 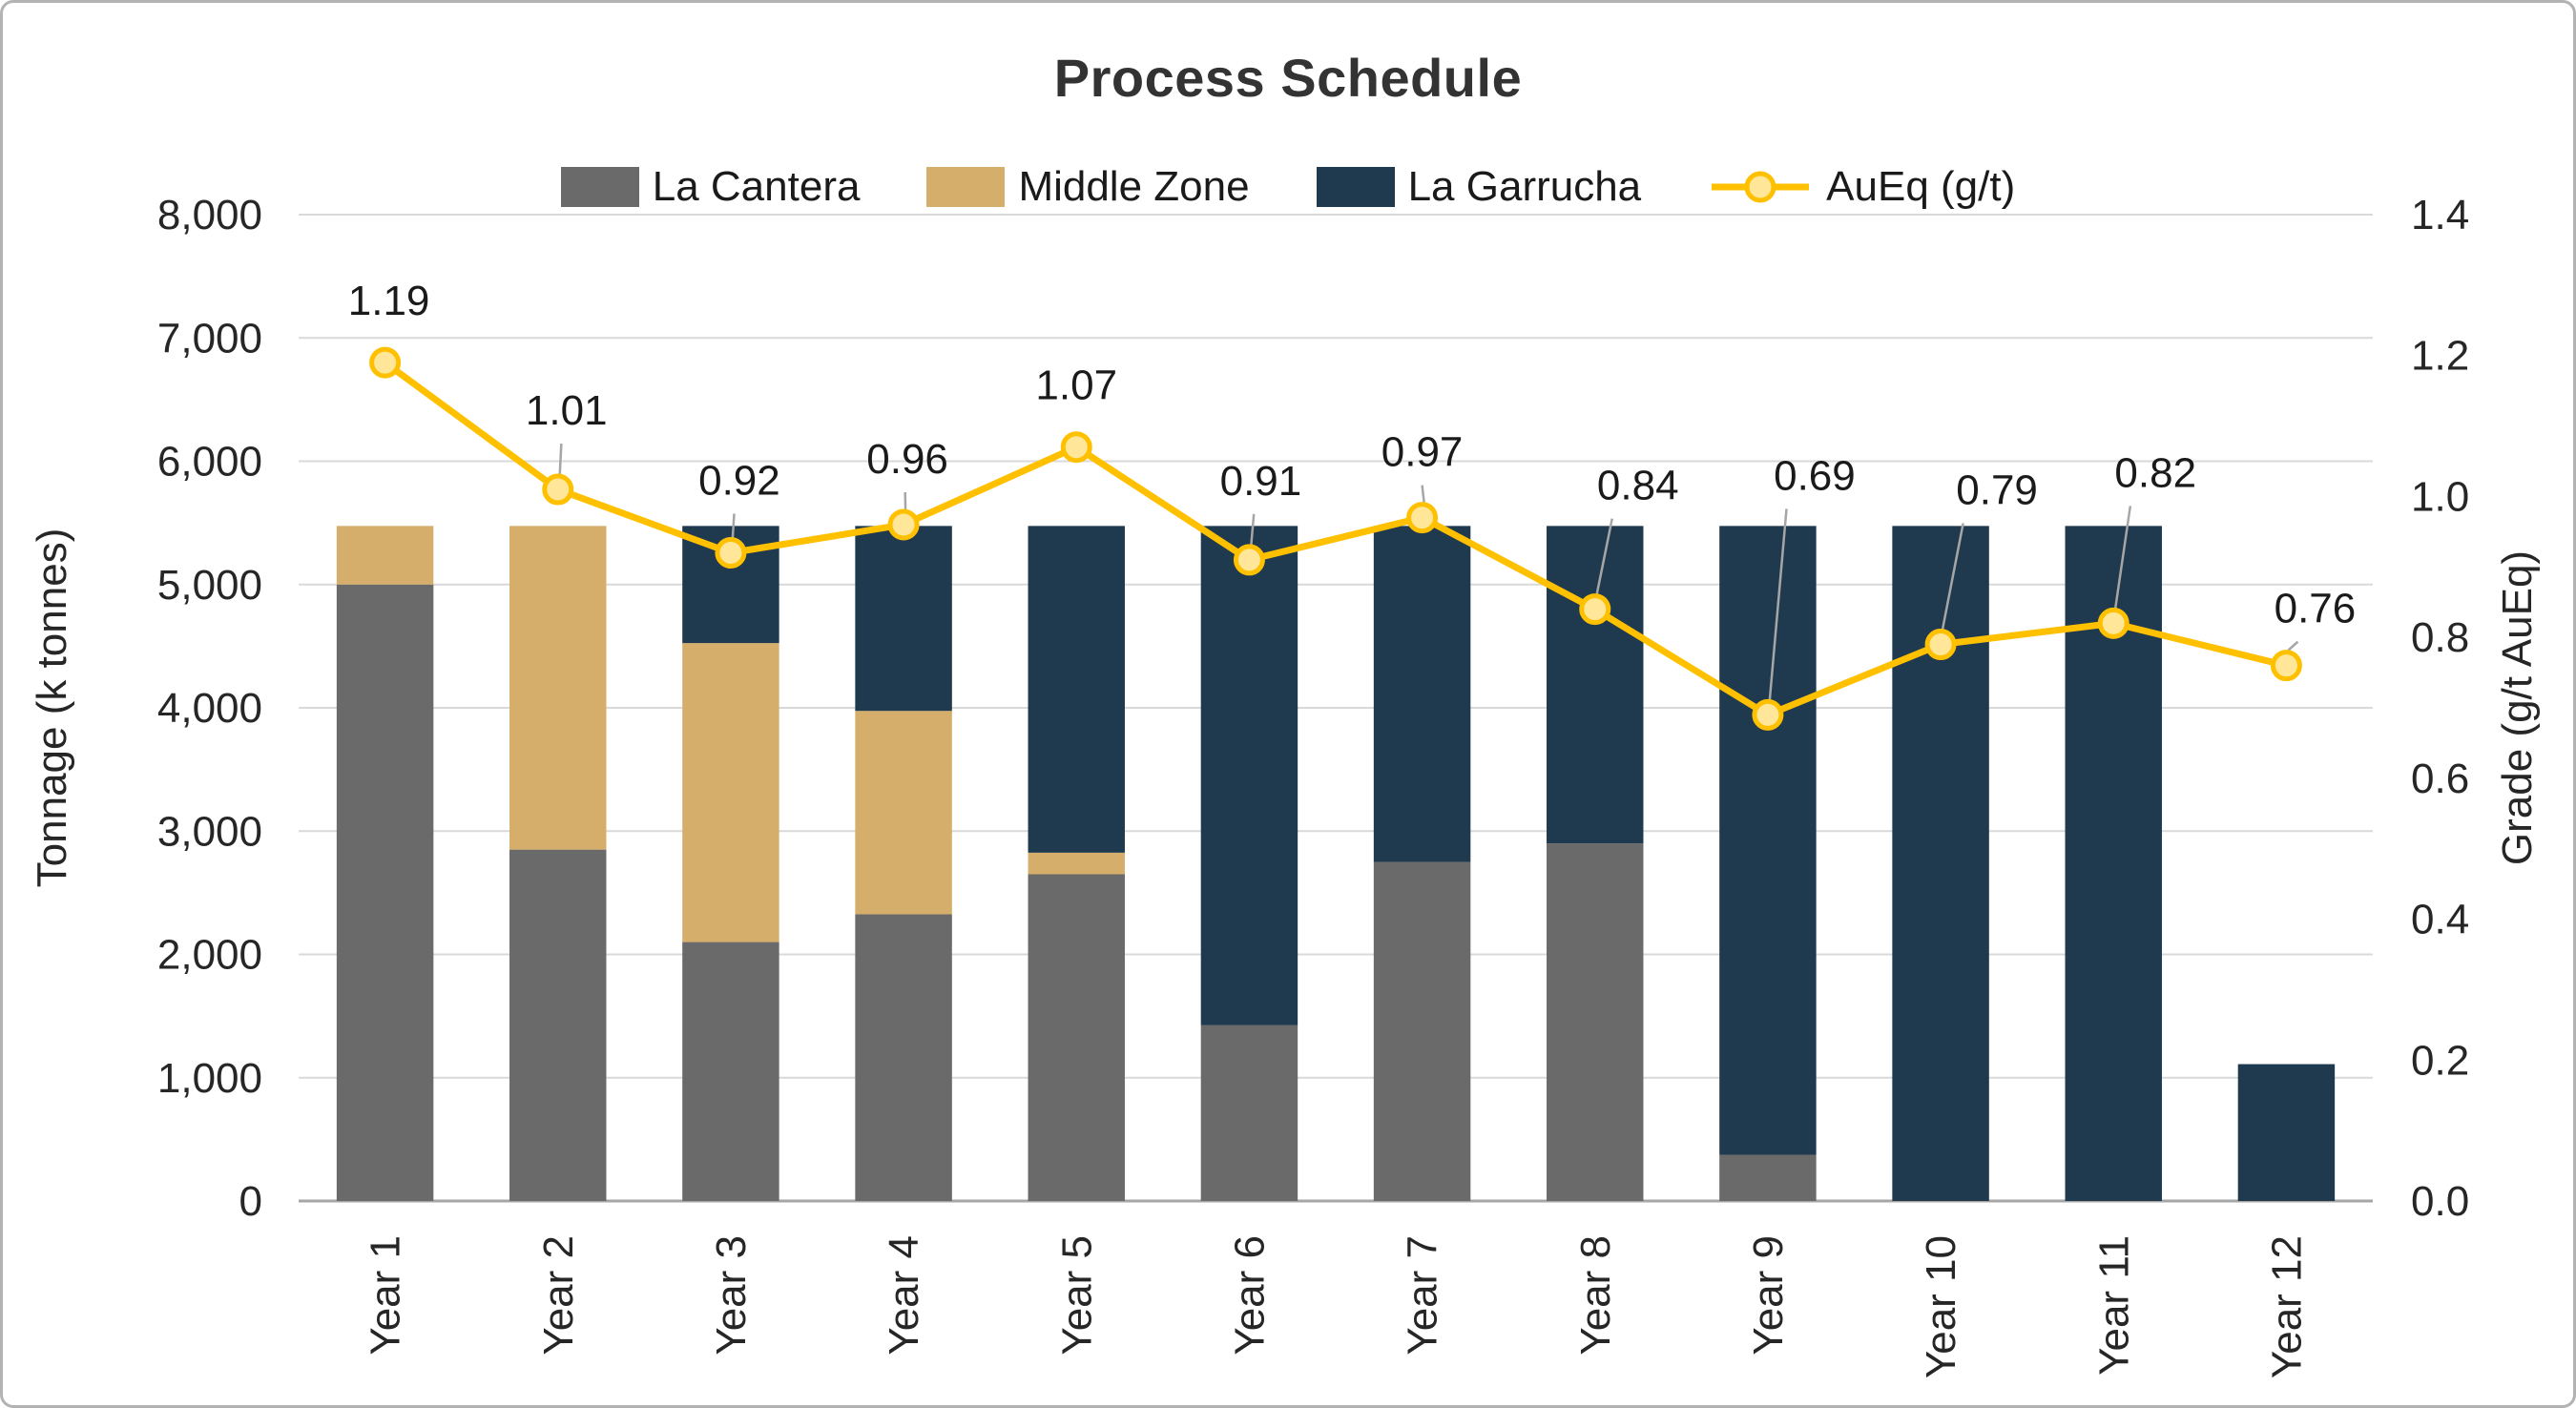 What do you see at coordinates (2113, 1305) in the screenshot?
I see `x-axis-category-label: Year 11` at bounding box center [2113, 1305].